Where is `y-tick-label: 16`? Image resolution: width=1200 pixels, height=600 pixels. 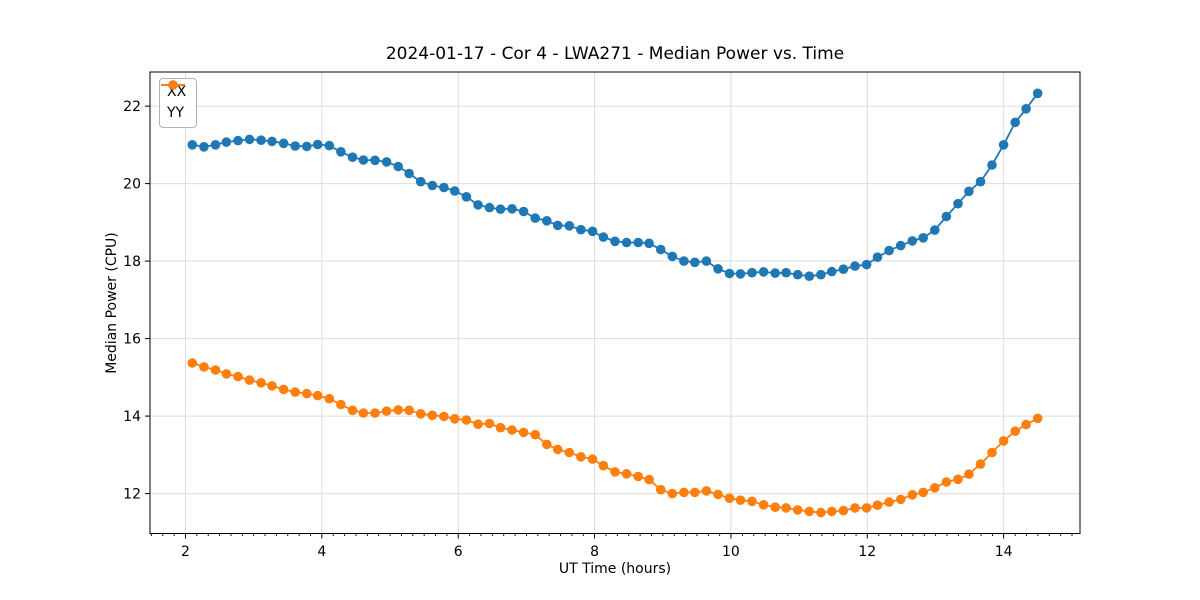
y-tick-label: 16 is located at coordinates (132, 340).